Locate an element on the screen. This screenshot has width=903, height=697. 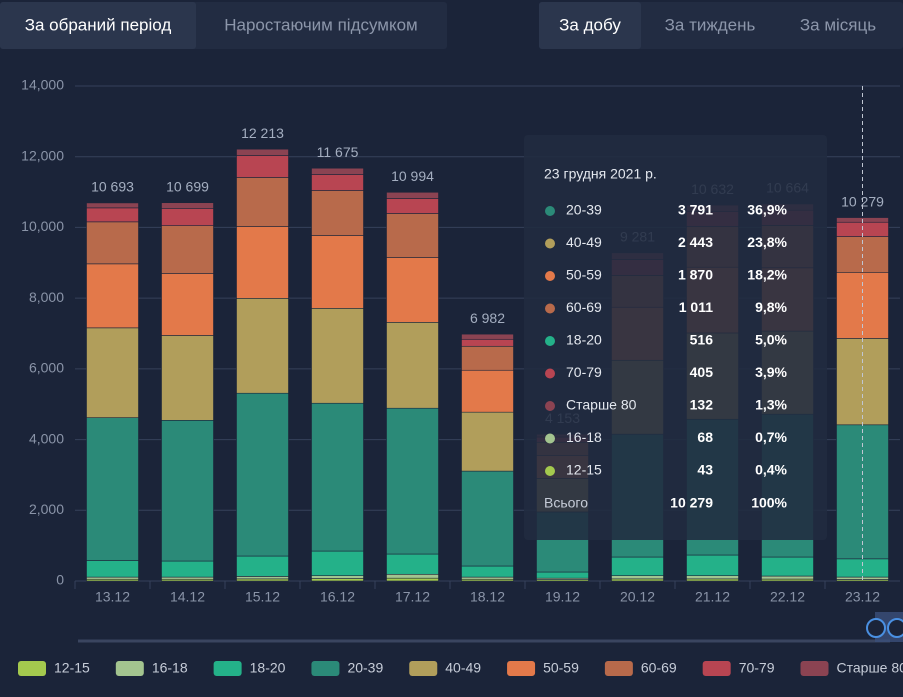
tooltip-value: 68 is located at coordinates (705, 437).